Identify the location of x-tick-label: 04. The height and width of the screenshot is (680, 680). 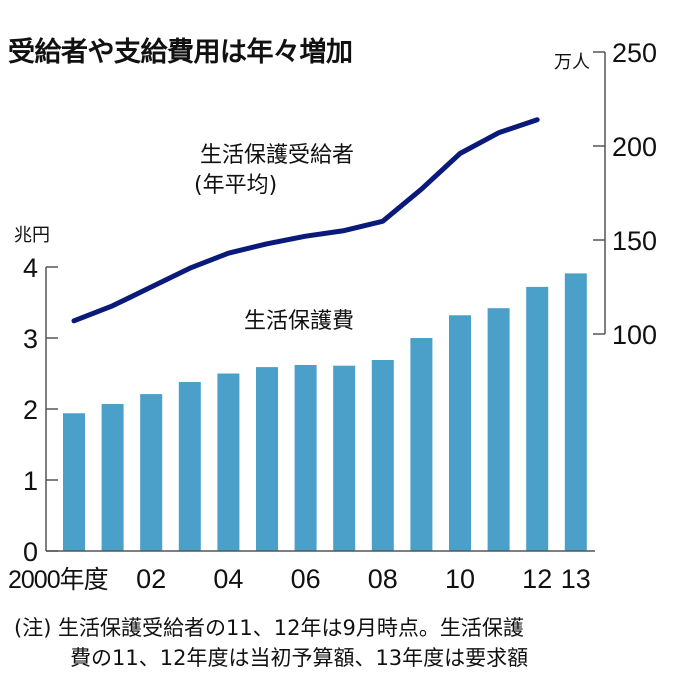
(228, 579).